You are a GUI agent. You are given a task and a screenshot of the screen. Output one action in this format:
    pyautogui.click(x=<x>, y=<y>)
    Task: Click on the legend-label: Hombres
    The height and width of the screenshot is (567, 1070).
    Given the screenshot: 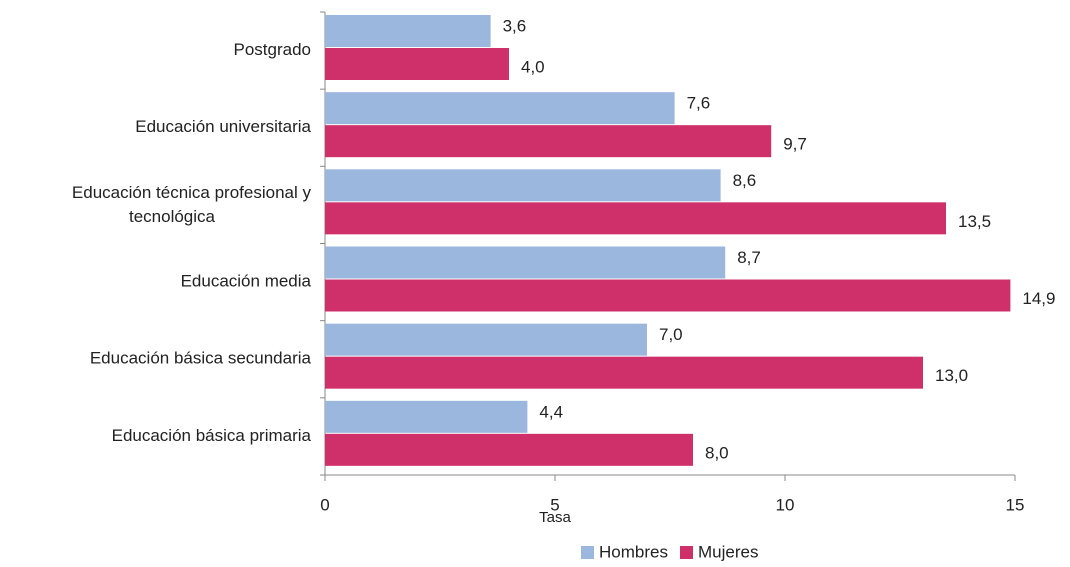 What is the action you would take?
    pyautogui.click(x=633, y=551)
    